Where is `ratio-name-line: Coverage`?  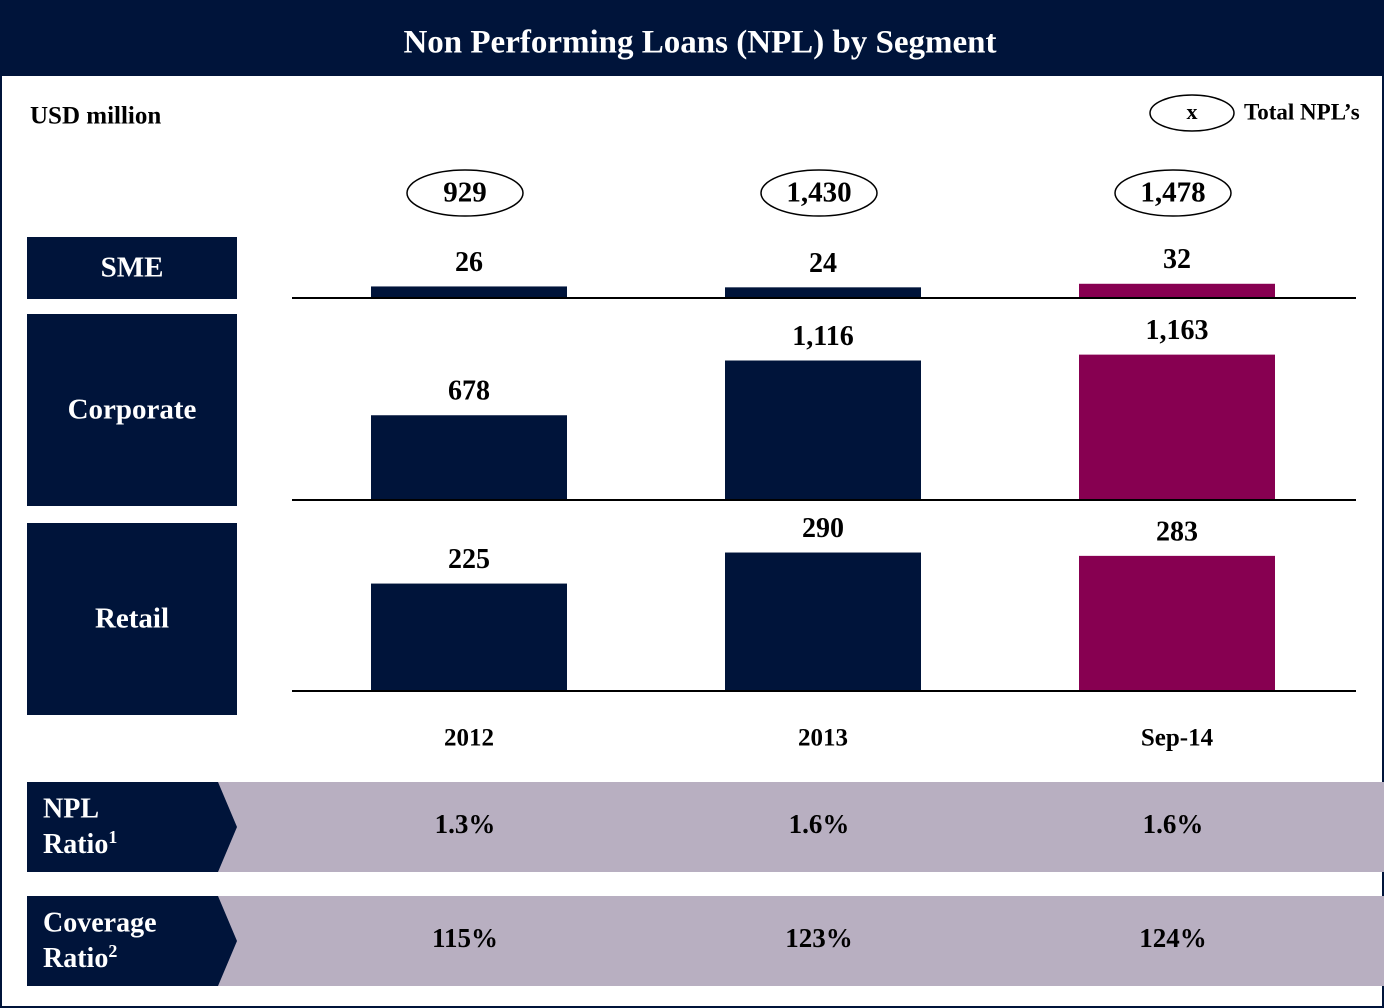 ratio-name-line: Coverage is located at coordinates (100, 922).